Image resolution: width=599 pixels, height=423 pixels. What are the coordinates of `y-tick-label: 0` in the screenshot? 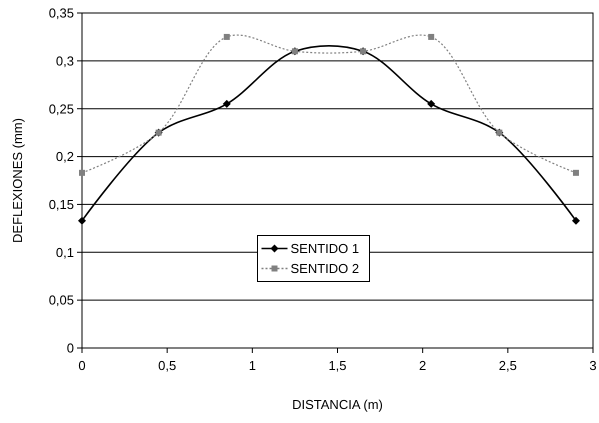 It's located at (70, 348).